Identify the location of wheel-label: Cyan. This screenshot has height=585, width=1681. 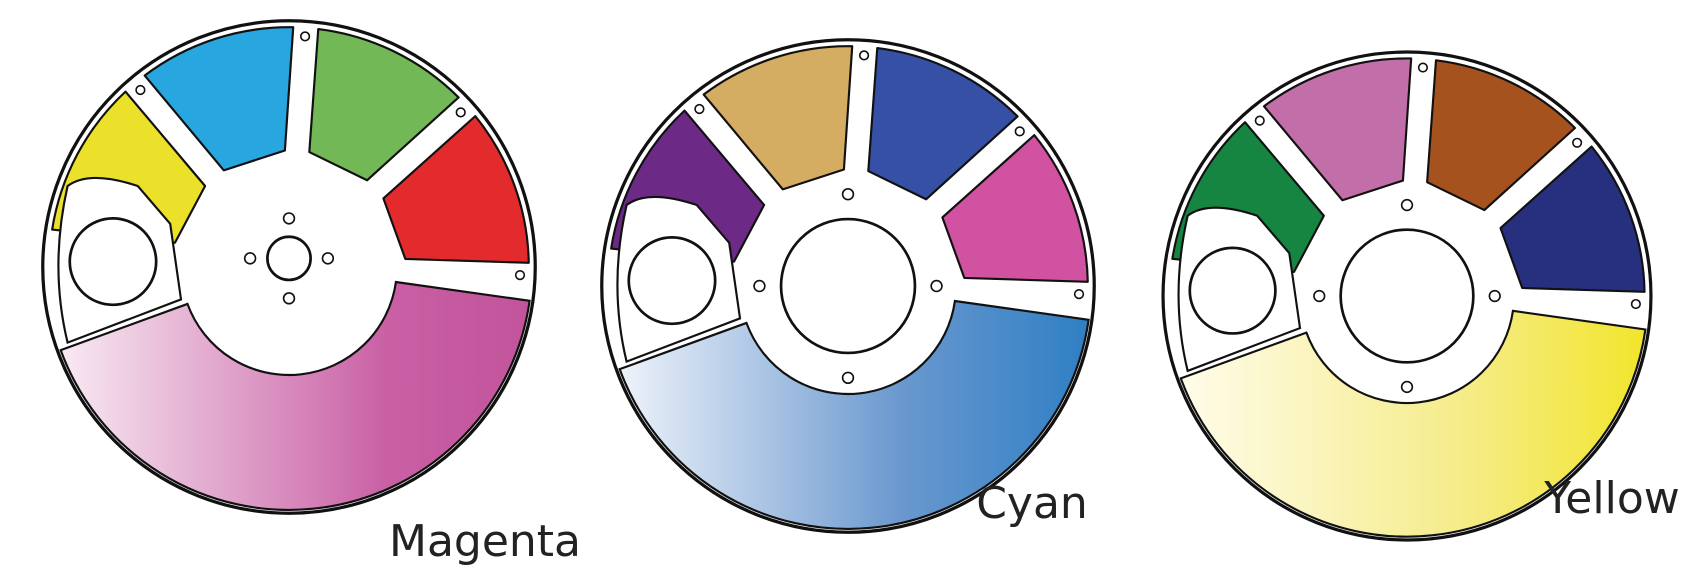
(1032, 503).